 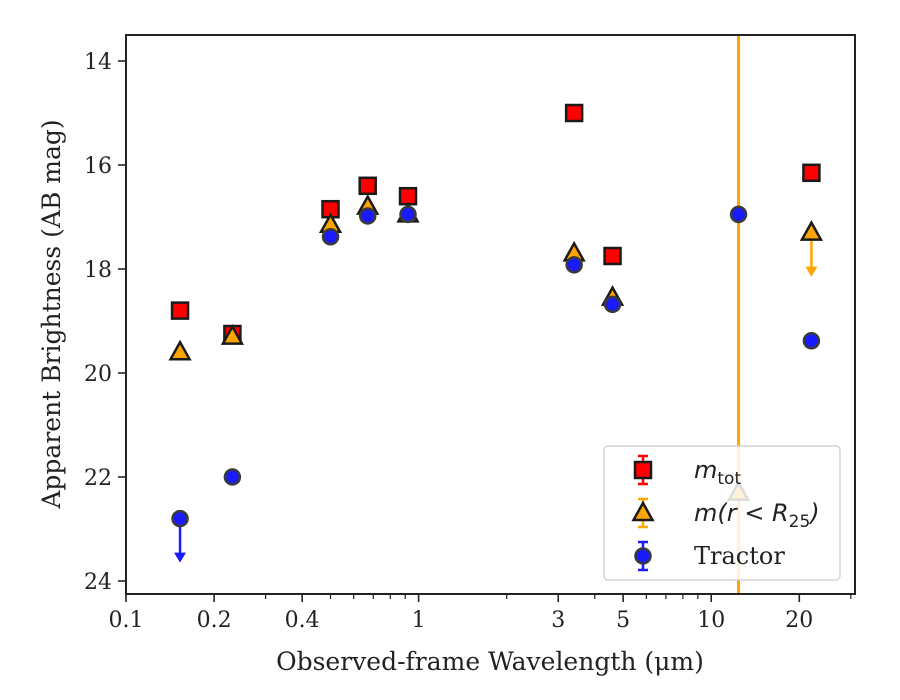 What do you see at coordinates (757, 515) in the screenshot?
I see `legend-entry-label: m(r < R25)` at bounding box center [757, 515].